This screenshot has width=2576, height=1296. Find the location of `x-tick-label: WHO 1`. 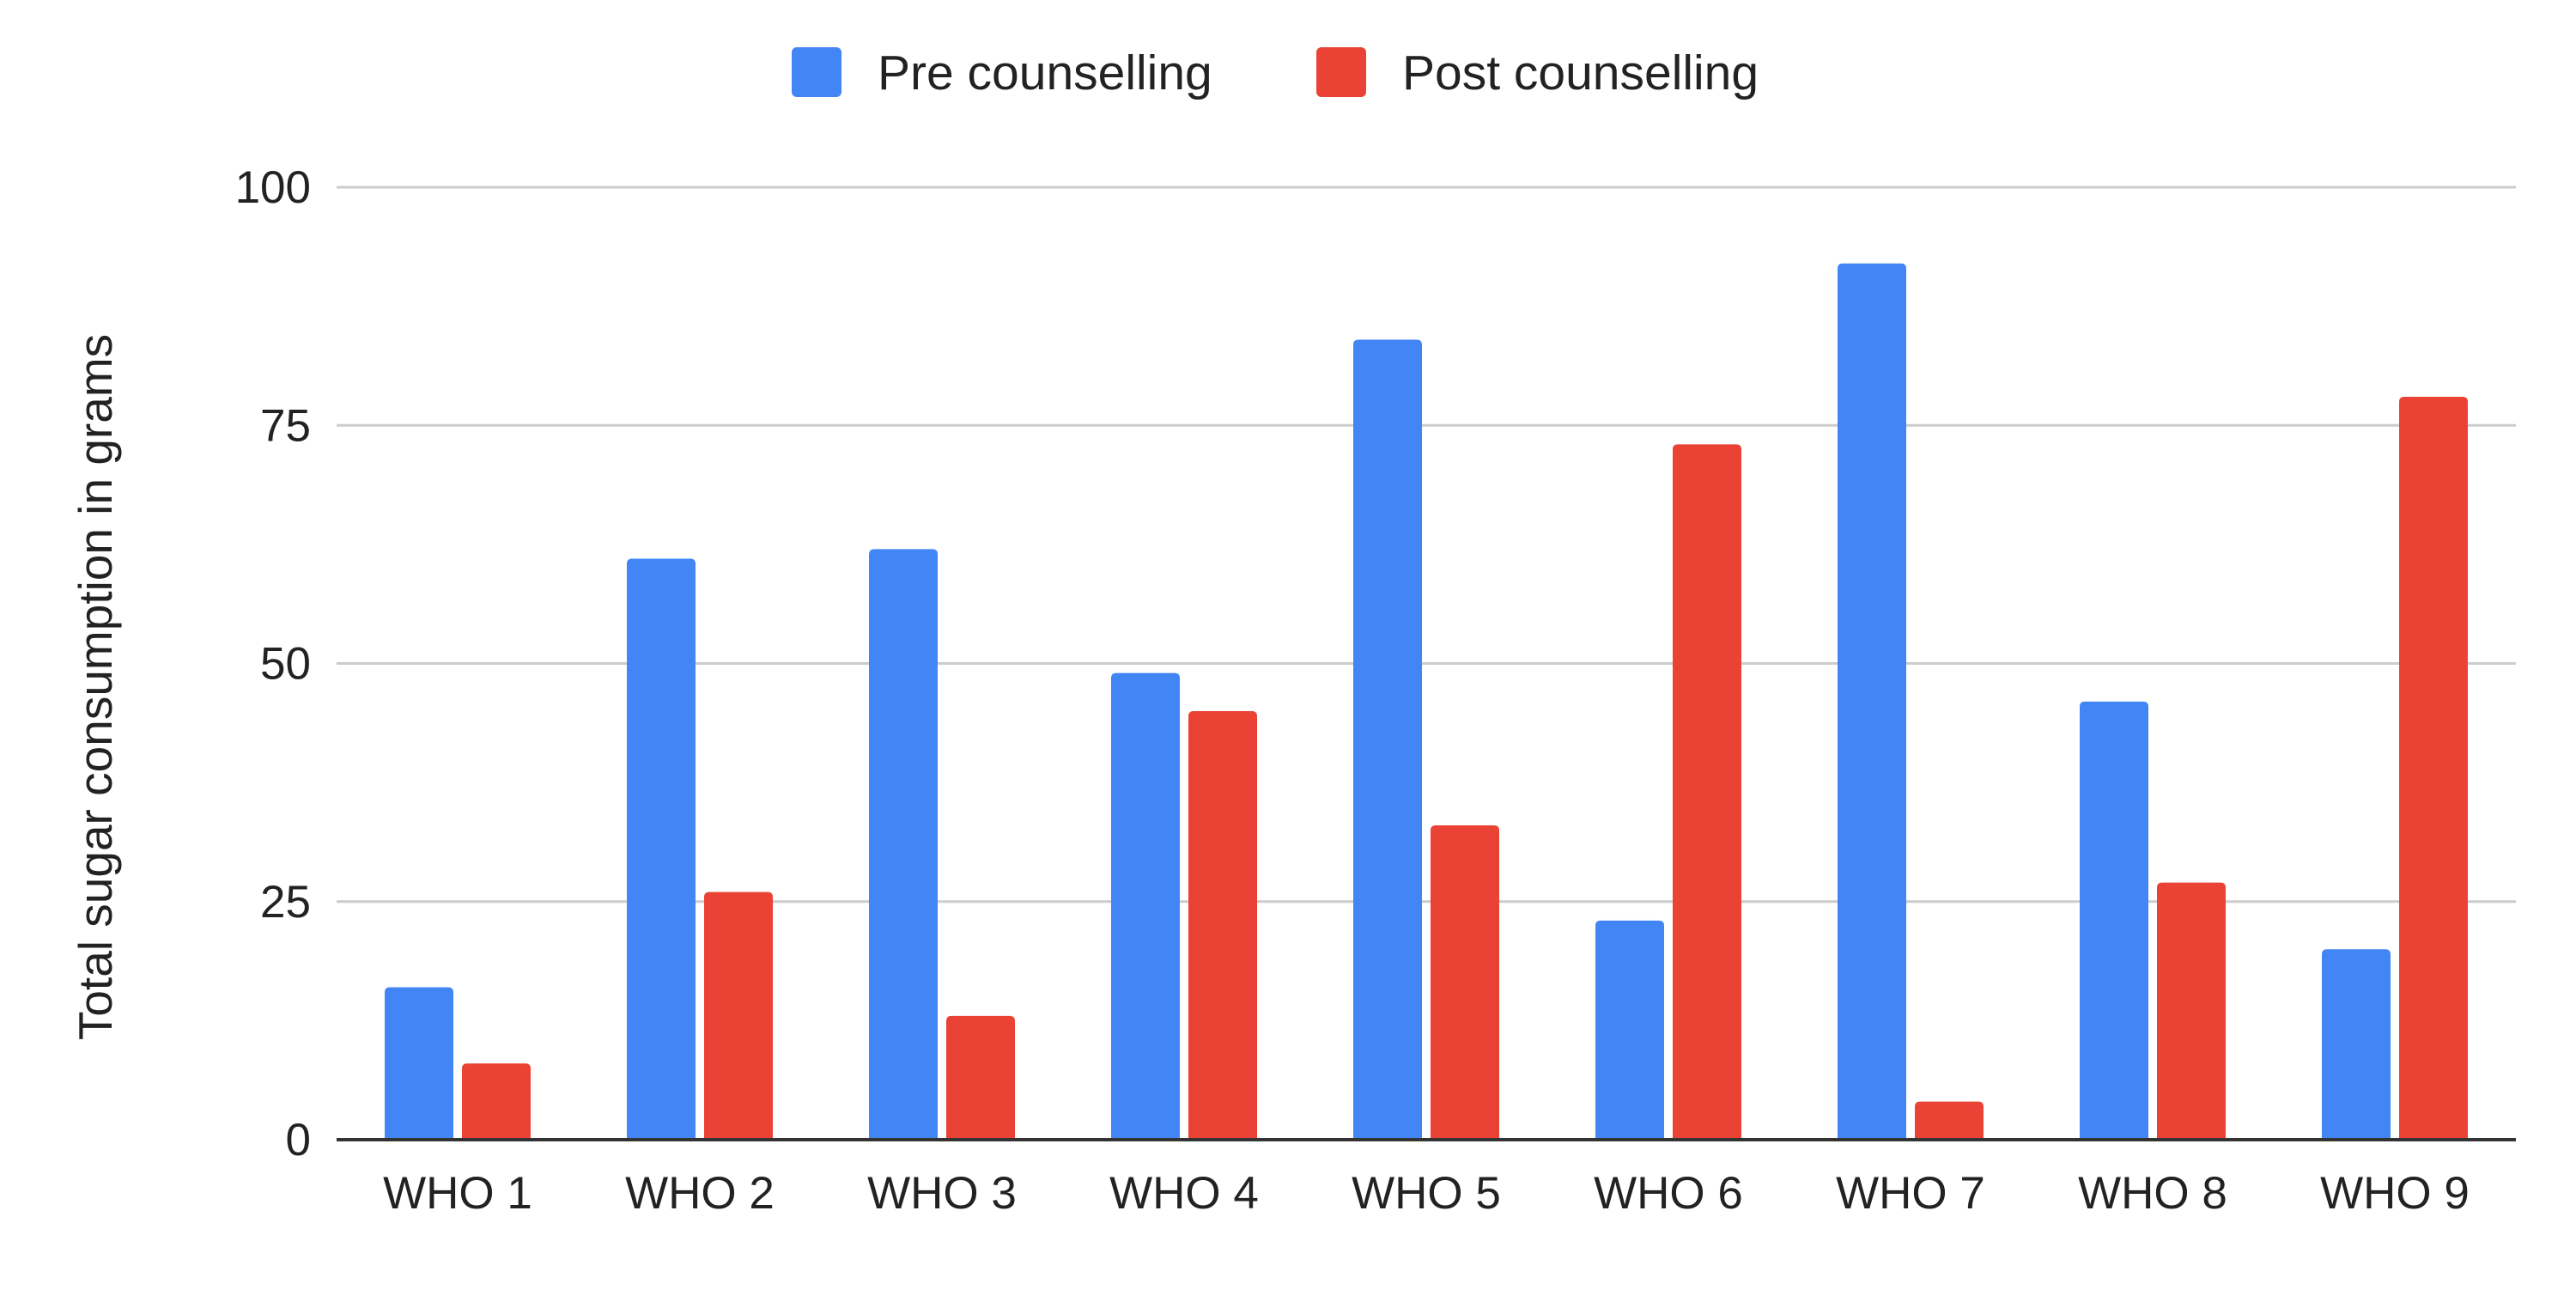

x-tick-label: WHO 1 is located at coordinates (457, 1193).